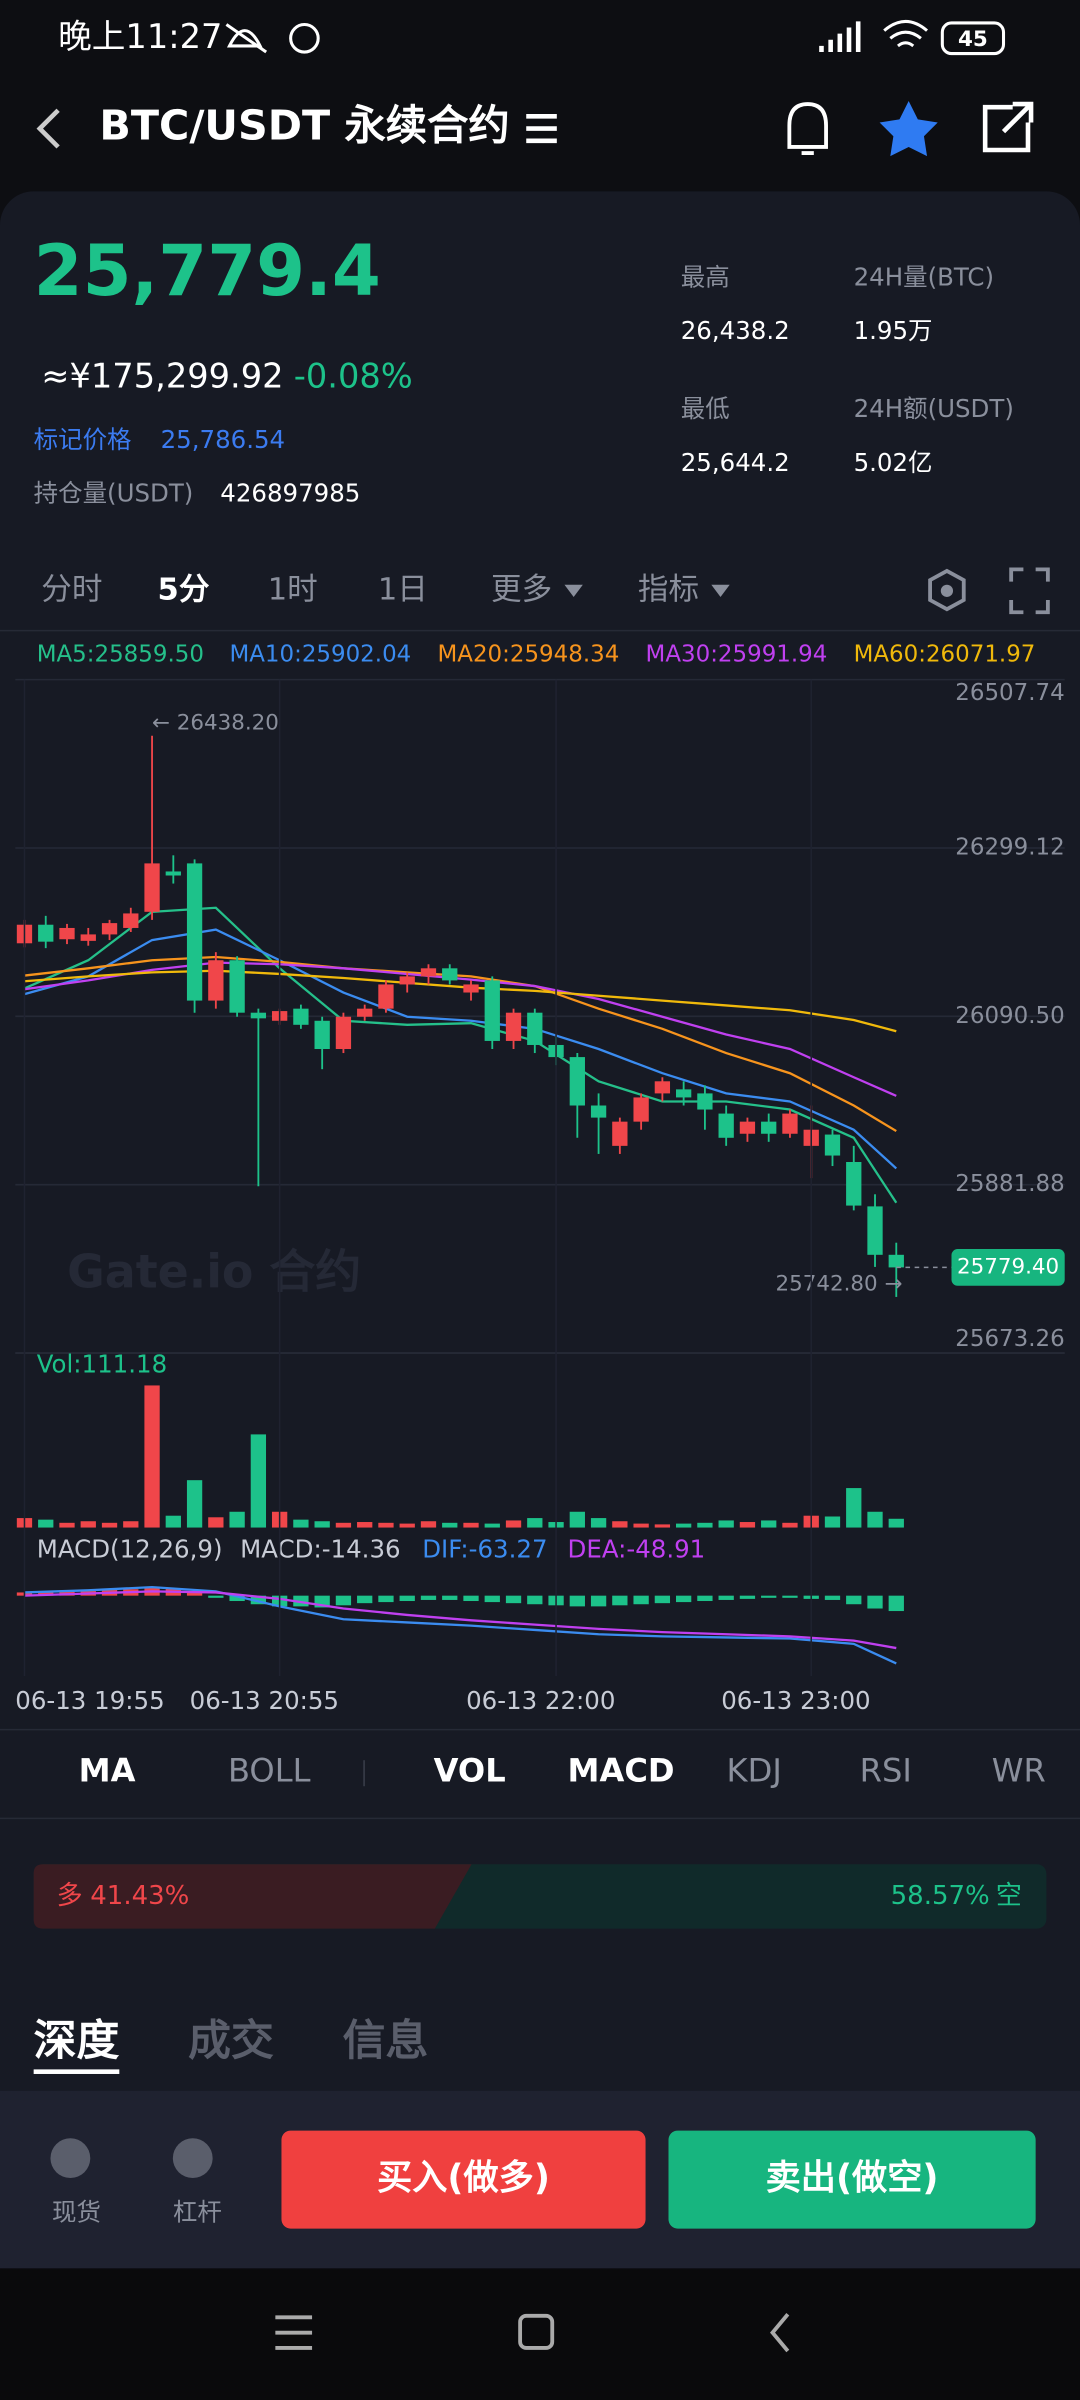 This screenshot has width=1080, height=2400. Describe the element at coordinates (906, 33) in the screenshot. I see `wifi-icon` at that location.